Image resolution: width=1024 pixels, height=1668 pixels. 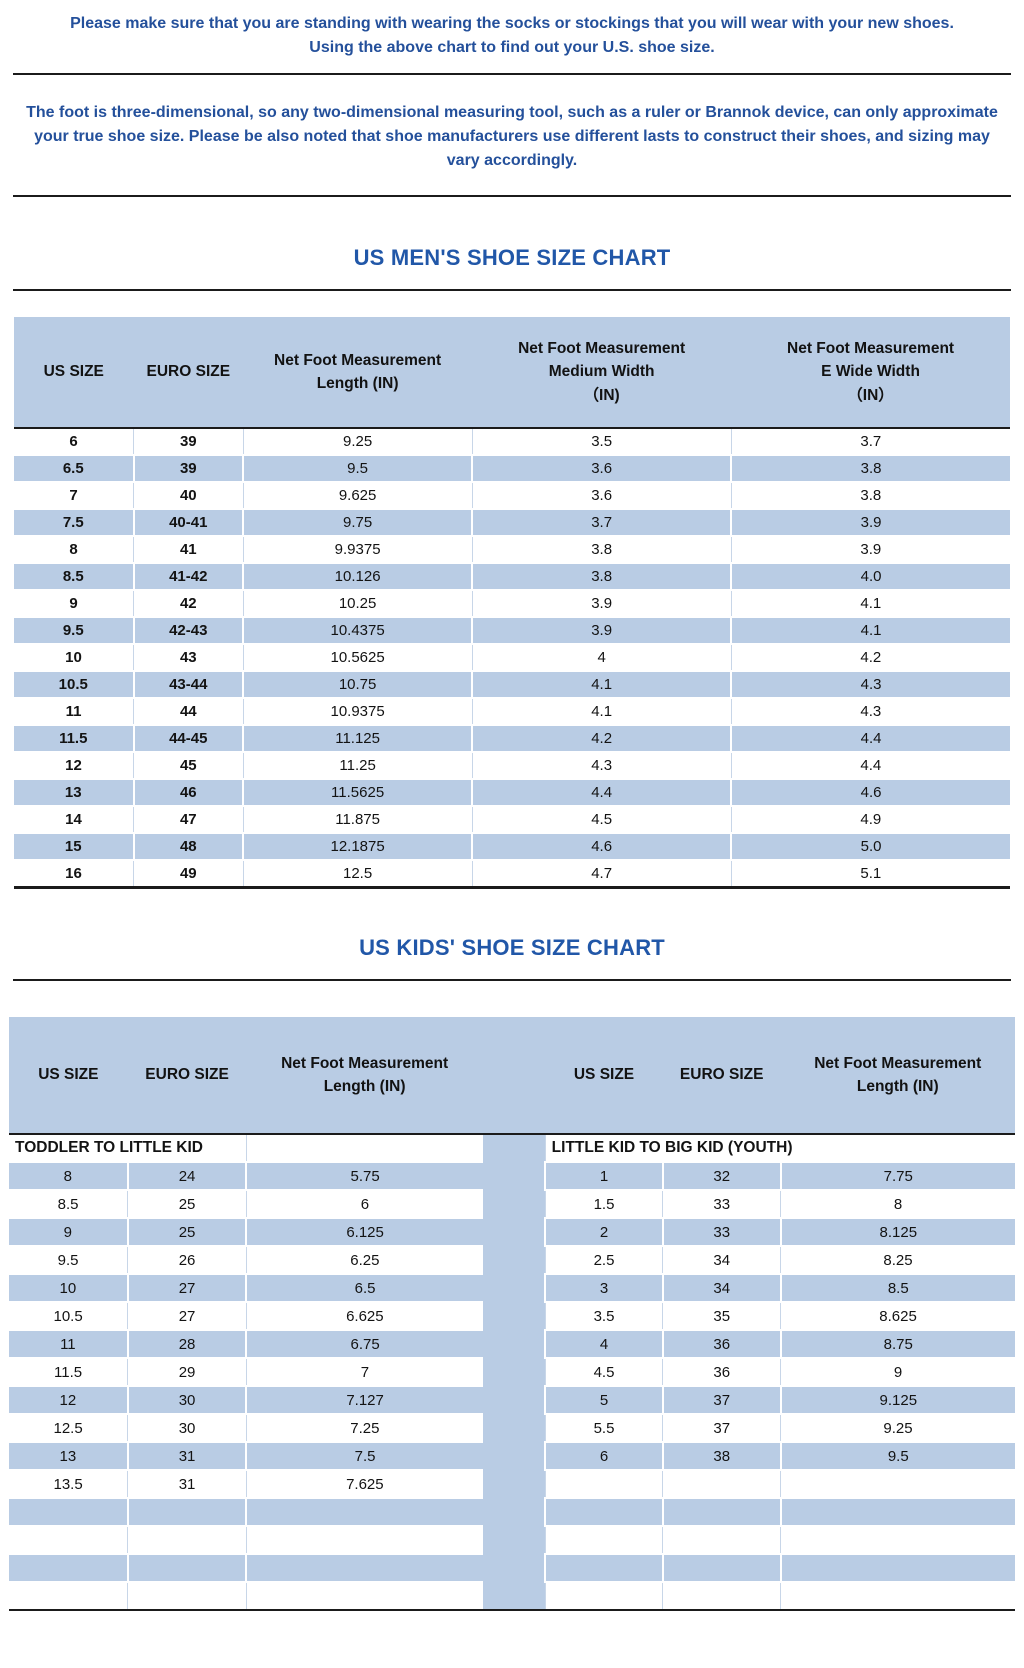 What do you see at coordinates (721, 1287) in the screenshot?
I see `table-cell: 34` at bounding box center [721, 1287].